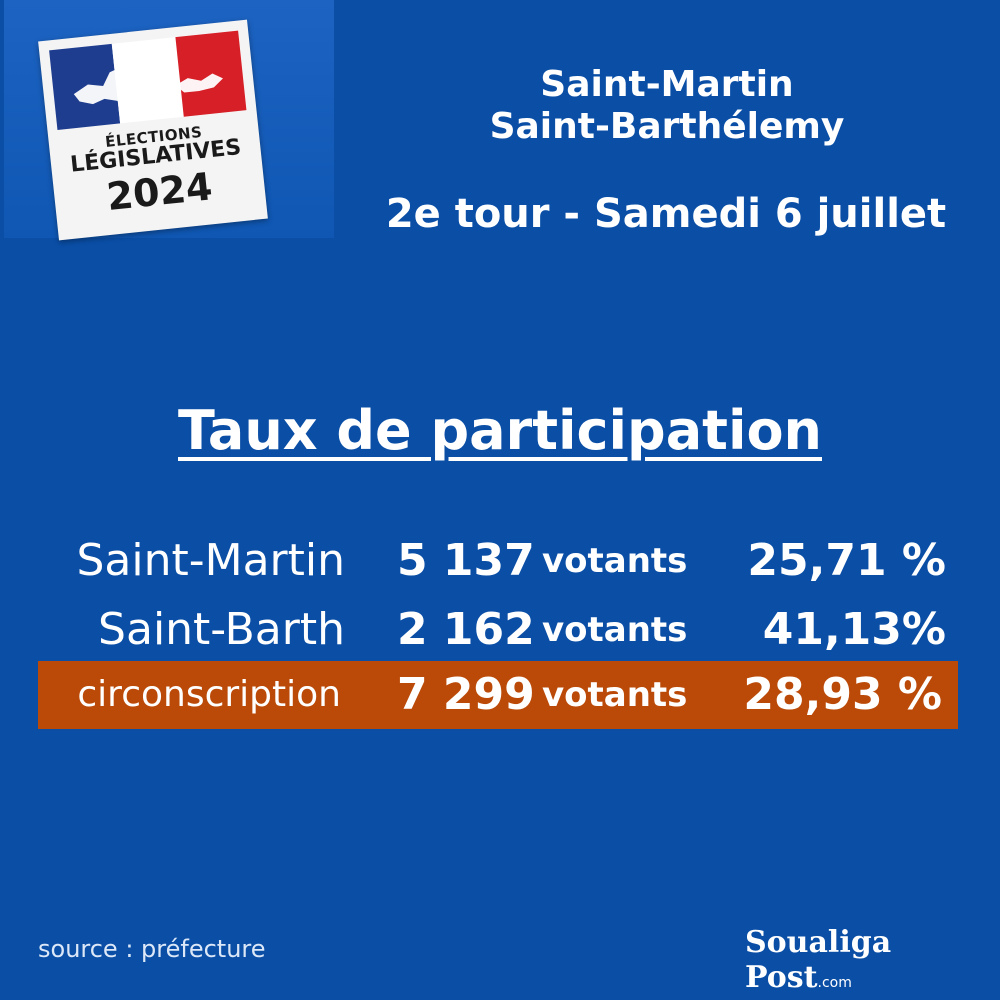 Image resolution: width=1000 pixels, height=1000 pixels. Describe the element at coordinates (210, 560) in the screenshot. I see `row-name: Saint-Martin` at that location.